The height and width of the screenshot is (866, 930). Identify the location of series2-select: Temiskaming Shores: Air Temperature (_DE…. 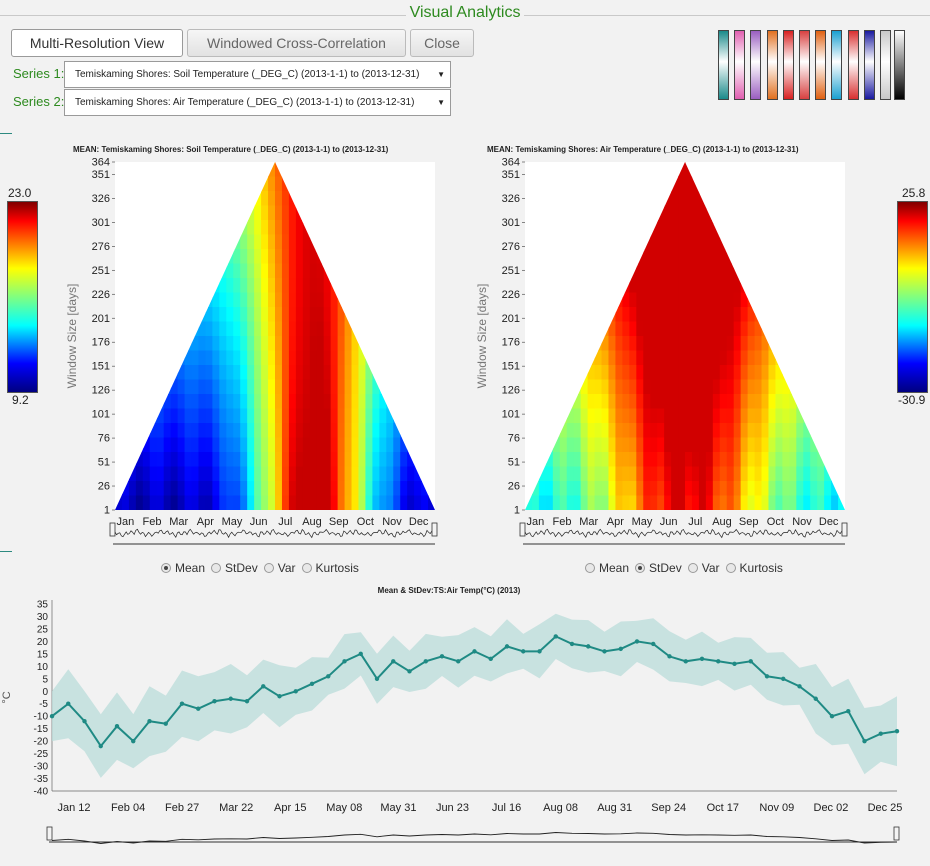
(257, 102).